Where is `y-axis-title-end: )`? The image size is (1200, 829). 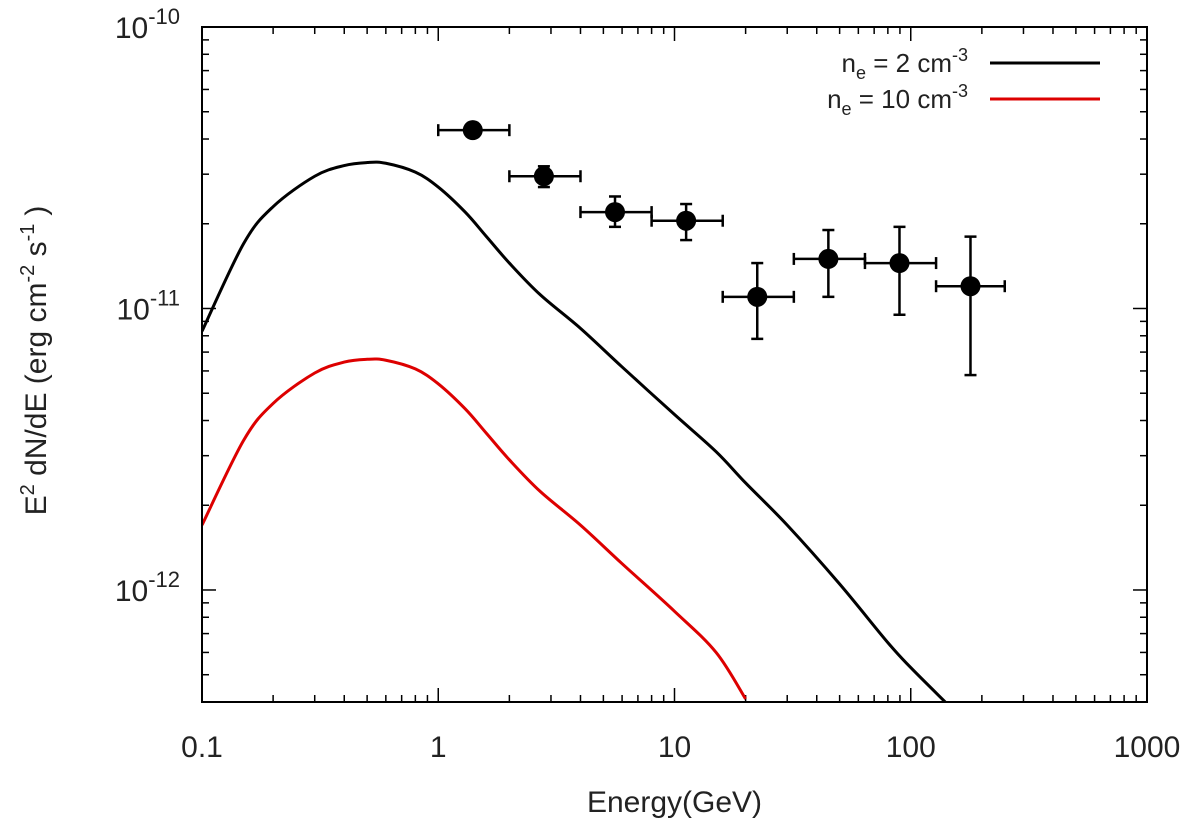 y-axis-title-end: ) is located at coordinates (36, 211).